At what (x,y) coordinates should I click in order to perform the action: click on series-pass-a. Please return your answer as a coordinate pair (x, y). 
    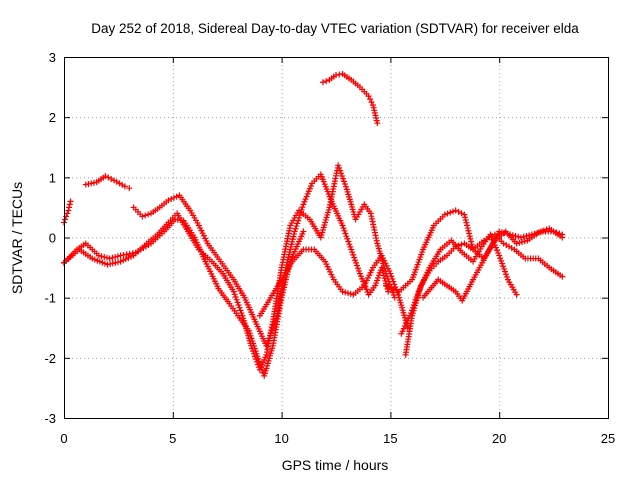
    Looking at the image, I should click on (67, 212).